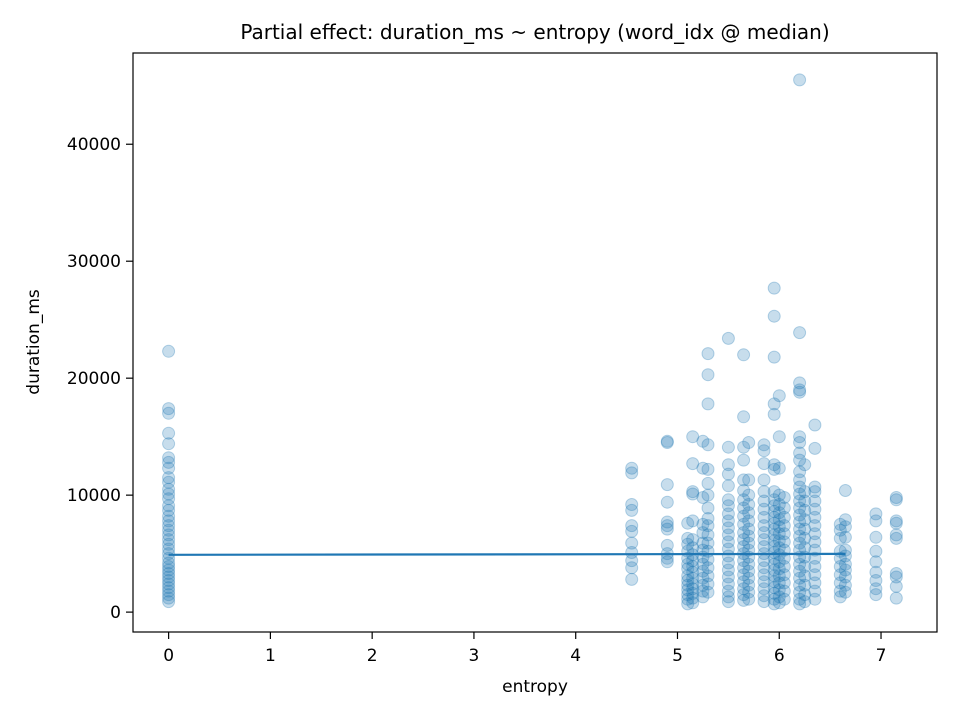  What do you see at coordinates (94, 262) in the screenshot?
I see `y-tick-label: 30000` at bounding box center [94, 262].